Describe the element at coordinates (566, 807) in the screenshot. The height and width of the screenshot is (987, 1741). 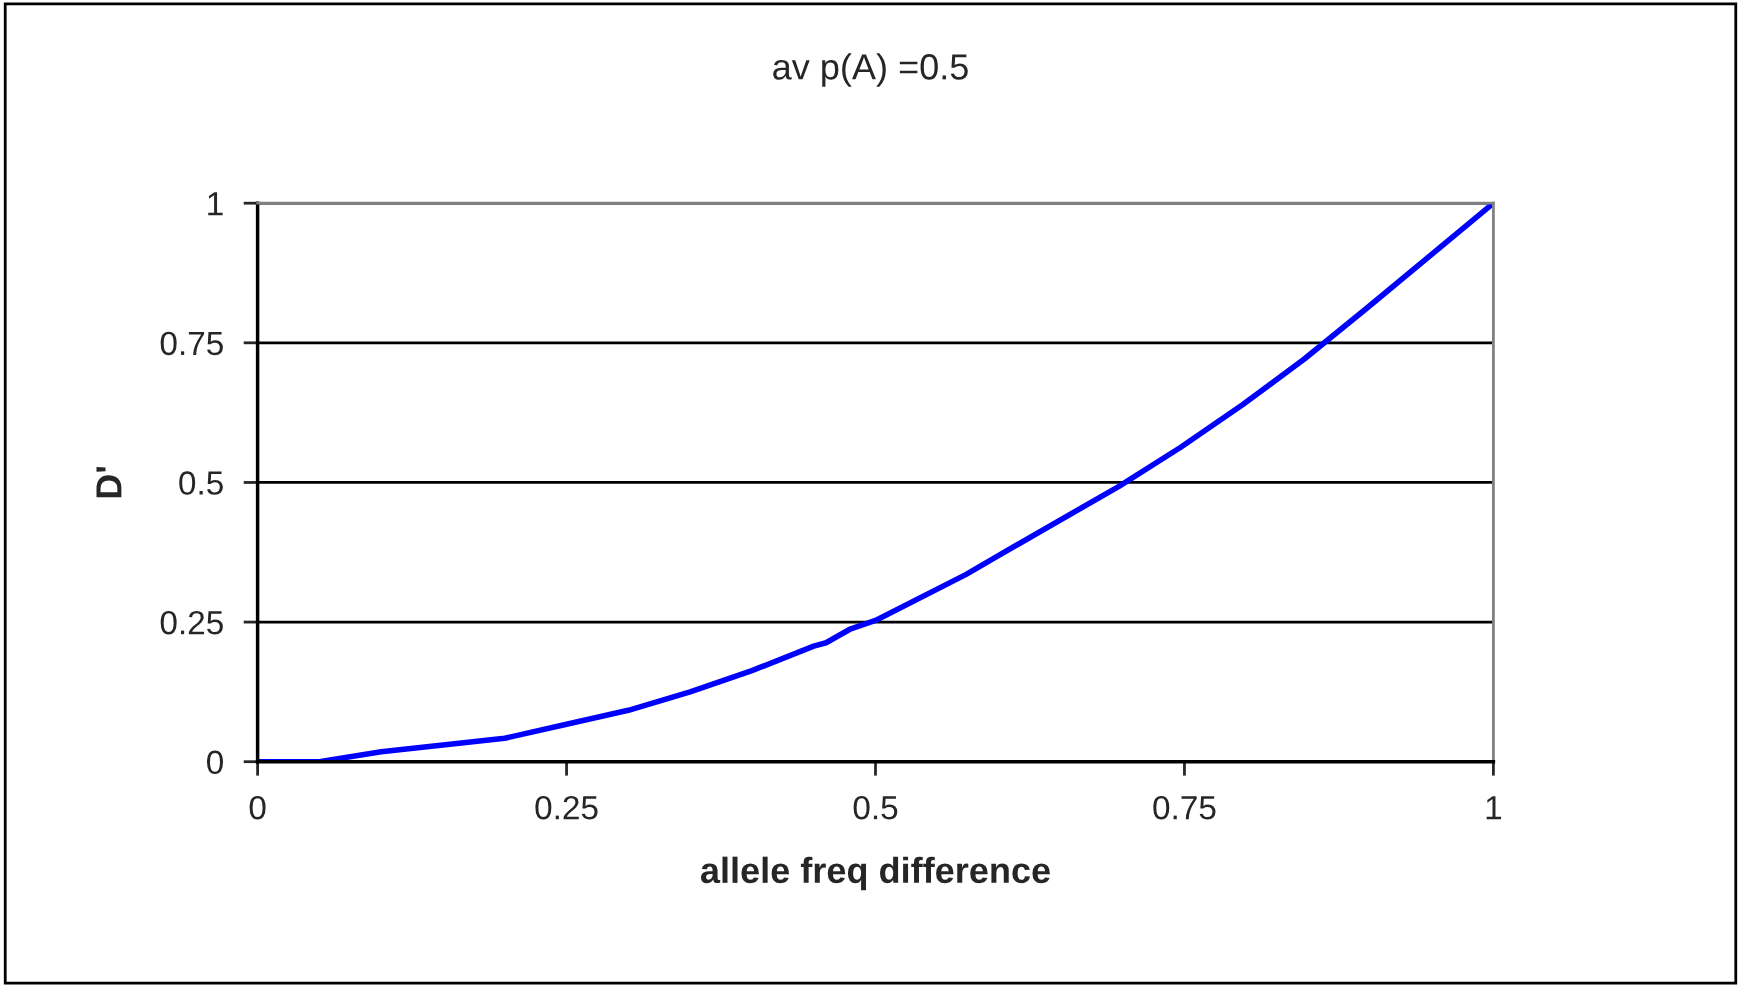
I see `x-tick-label: 0.25` at that location.